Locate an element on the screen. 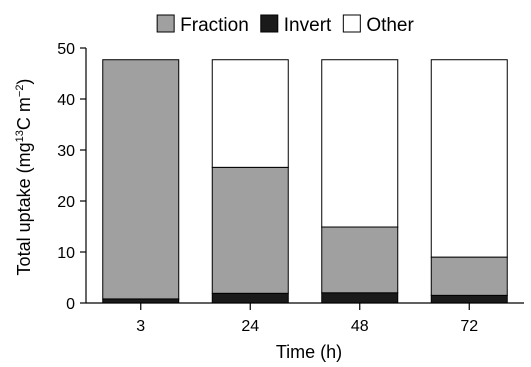  y-tick-label: 10 is located at coordinates (66, 253).